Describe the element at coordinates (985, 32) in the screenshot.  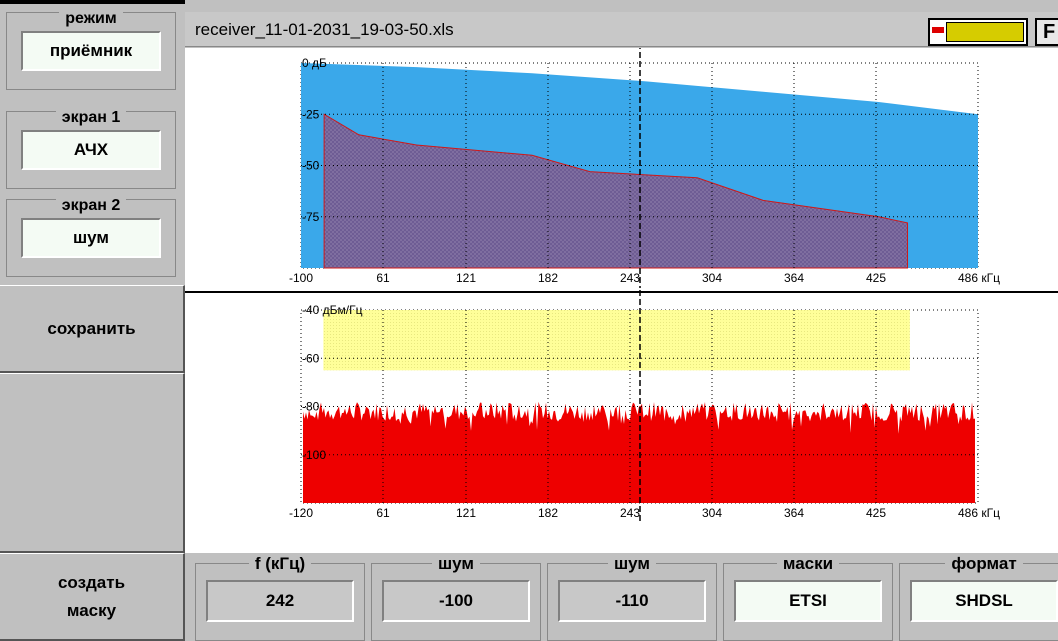
I see `battery-level` at that location.